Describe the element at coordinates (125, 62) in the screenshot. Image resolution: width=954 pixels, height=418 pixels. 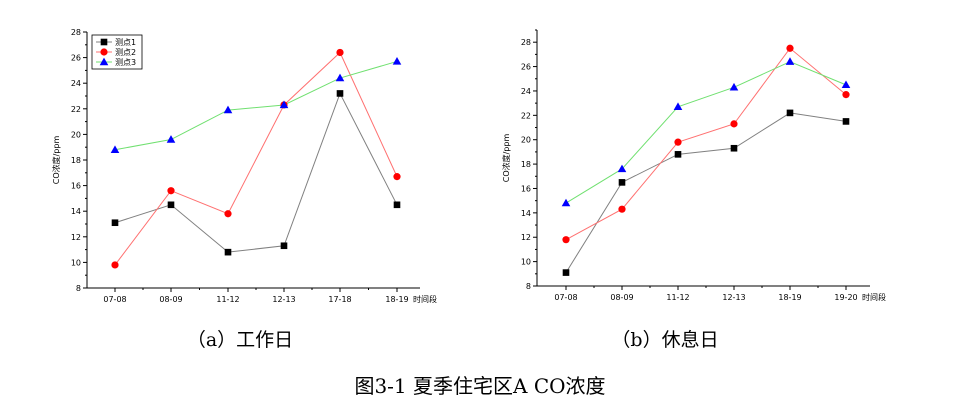
I see `legend-label-3: 测点3` at that location.